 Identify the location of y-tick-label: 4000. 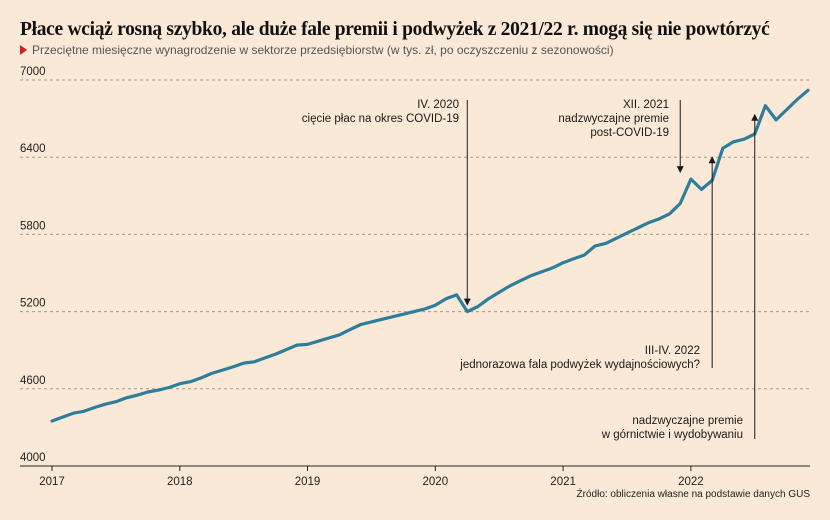
(33, 458).